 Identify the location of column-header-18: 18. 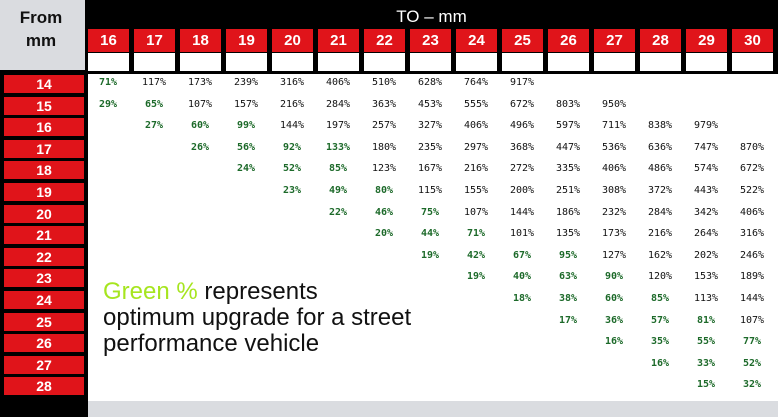
(200, 40).